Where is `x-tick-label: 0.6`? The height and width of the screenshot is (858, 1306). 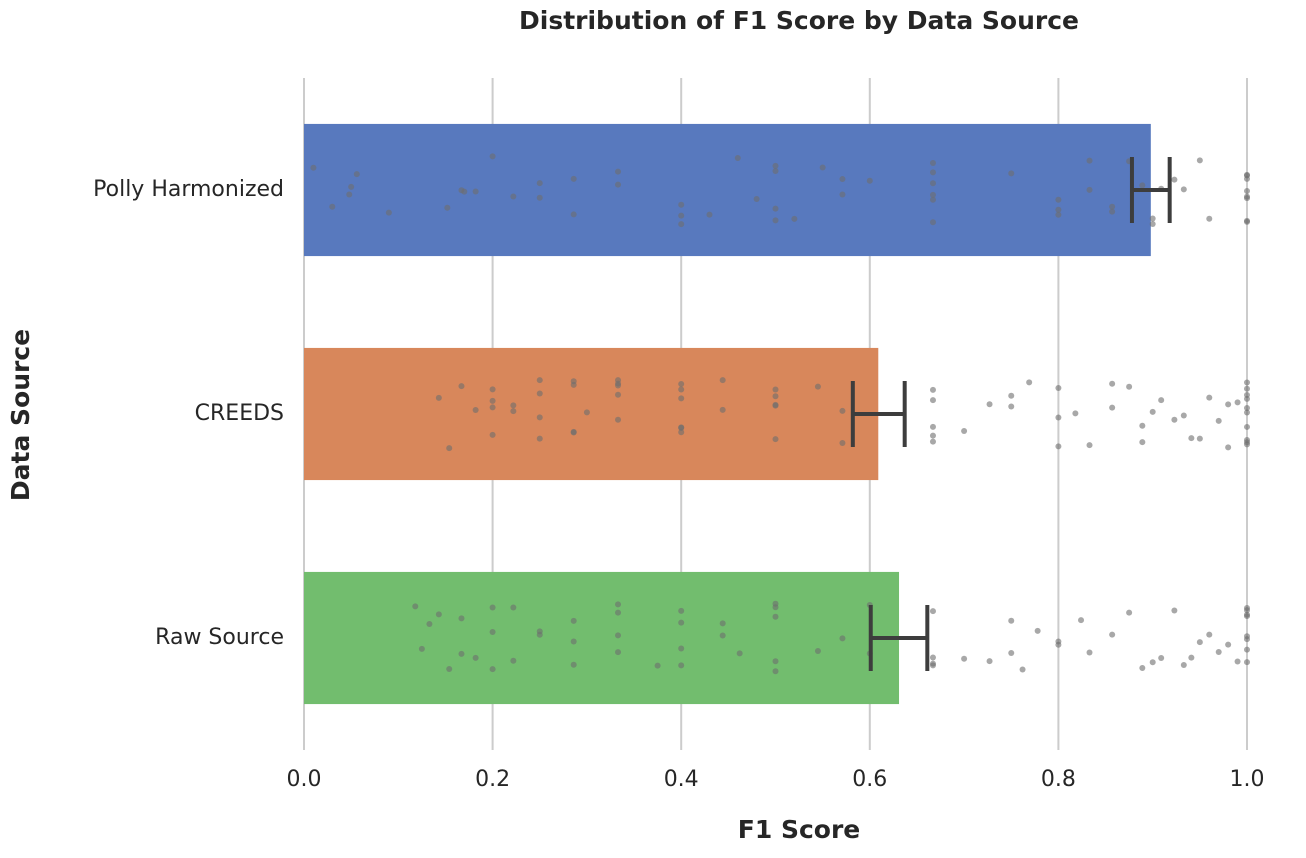
x-tick-label: 0.6 is located at coordinates (869, 779).